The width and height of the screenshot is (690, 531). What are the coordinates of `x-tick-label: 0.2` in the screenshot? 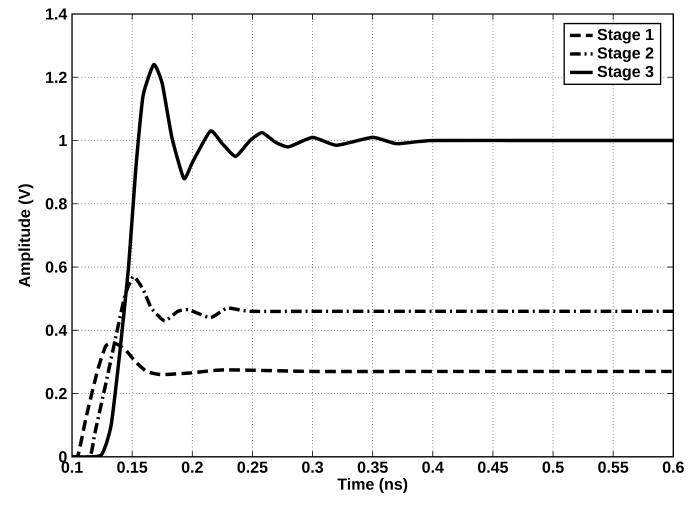 It's located at (192, 467).